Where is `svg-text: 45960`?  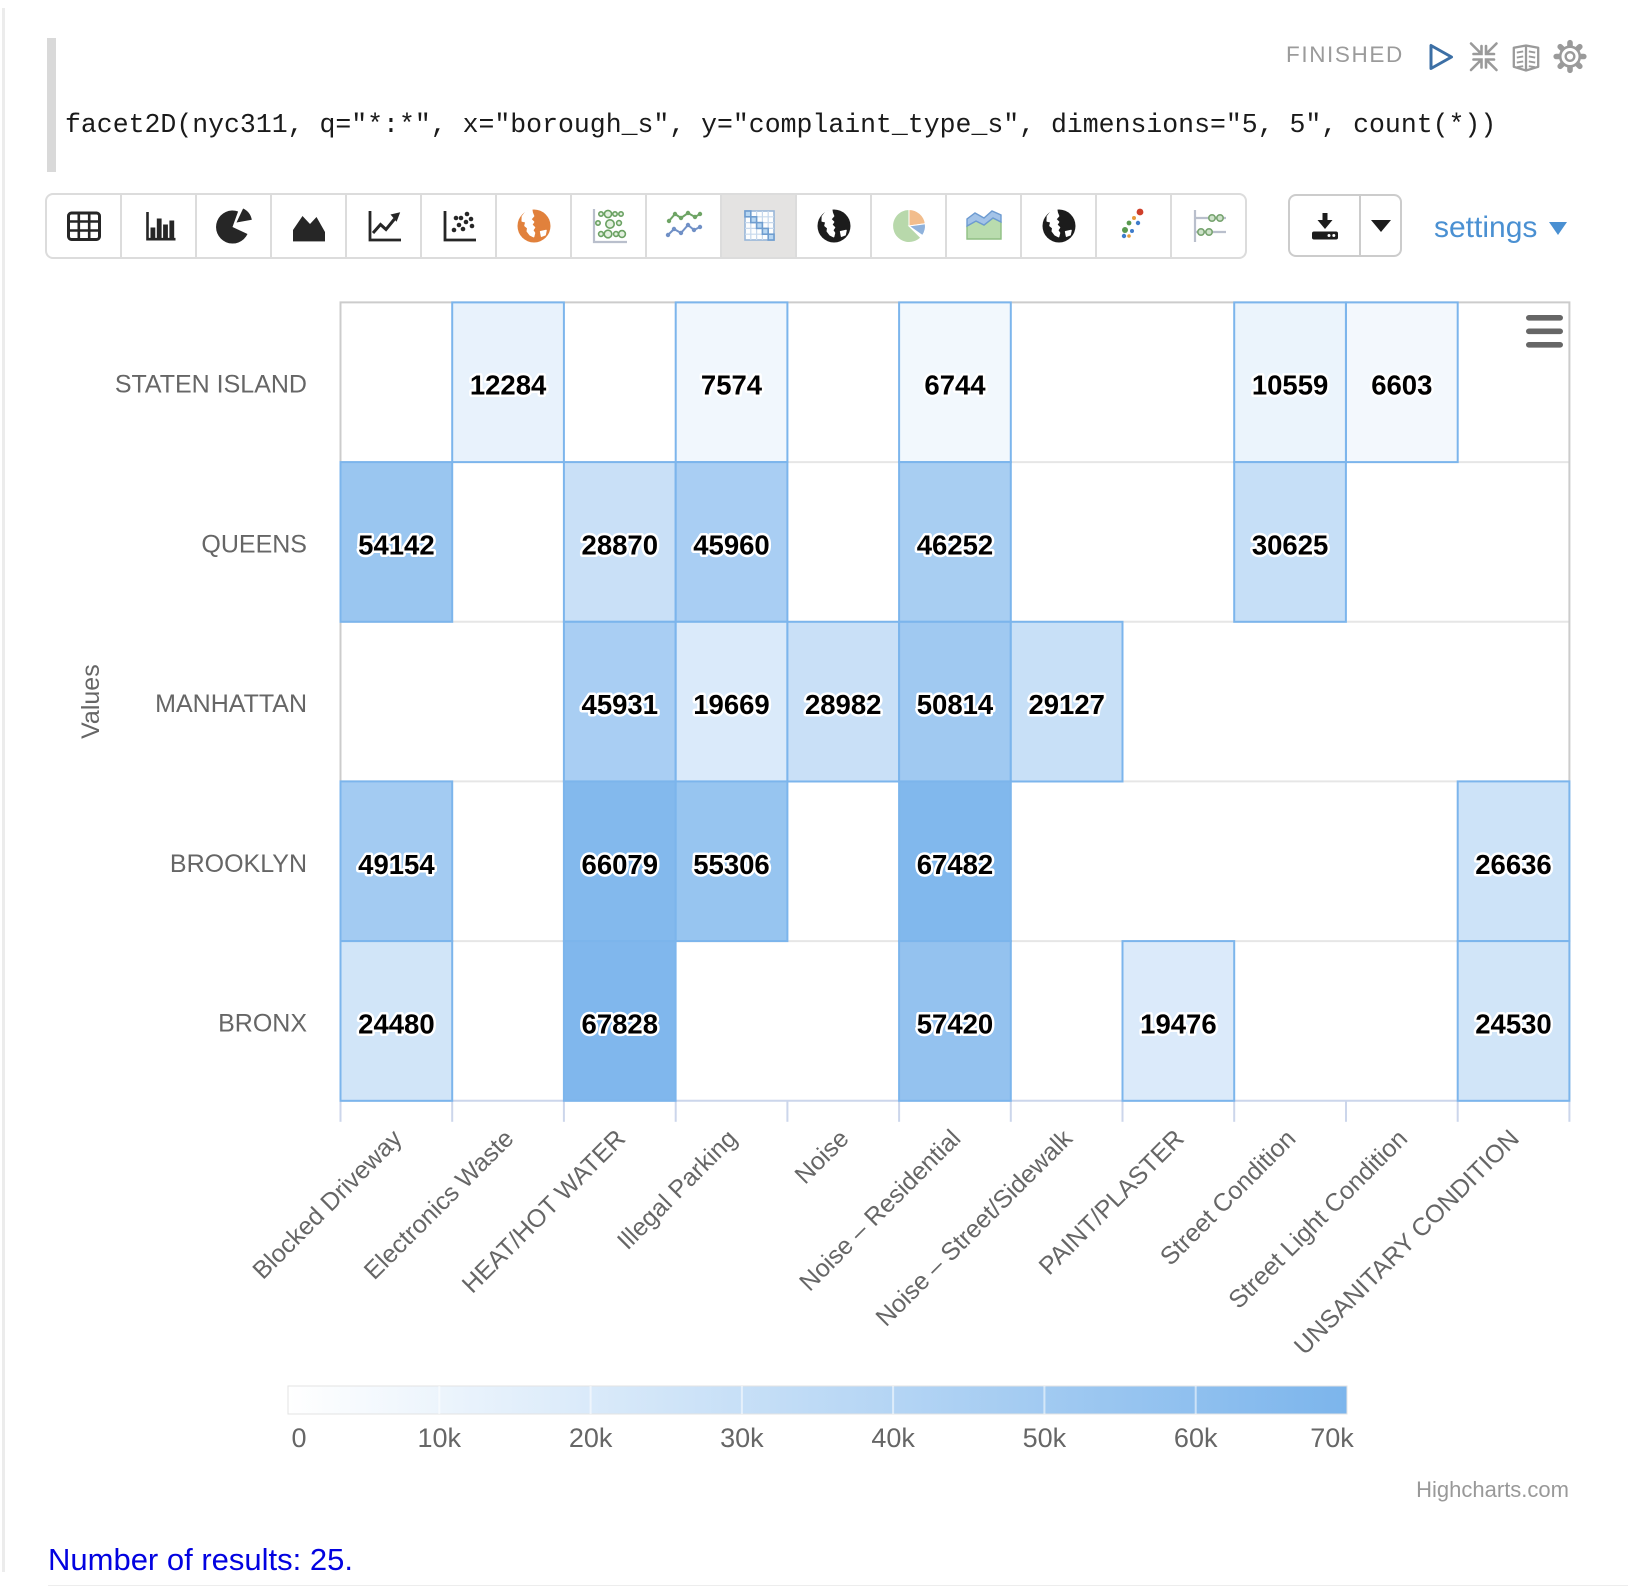 svg-text: 45960 is located at coordinates (731, 544).